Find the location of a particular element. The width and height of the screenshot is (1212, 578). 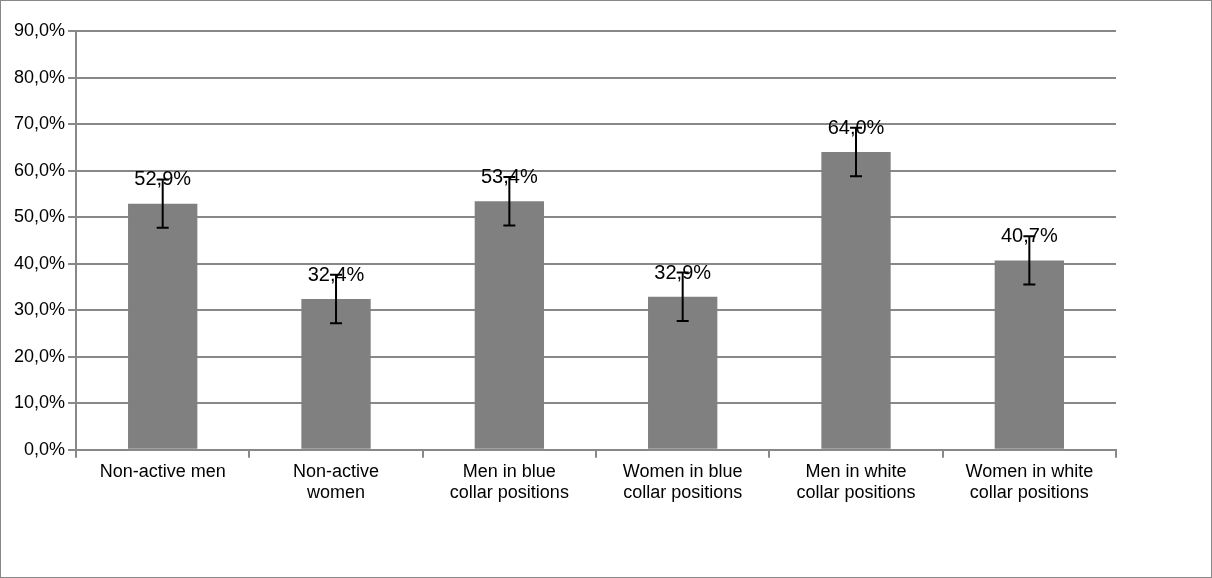

x-tick-label: Women in blue collar positions is located at coordinates (682, 481).